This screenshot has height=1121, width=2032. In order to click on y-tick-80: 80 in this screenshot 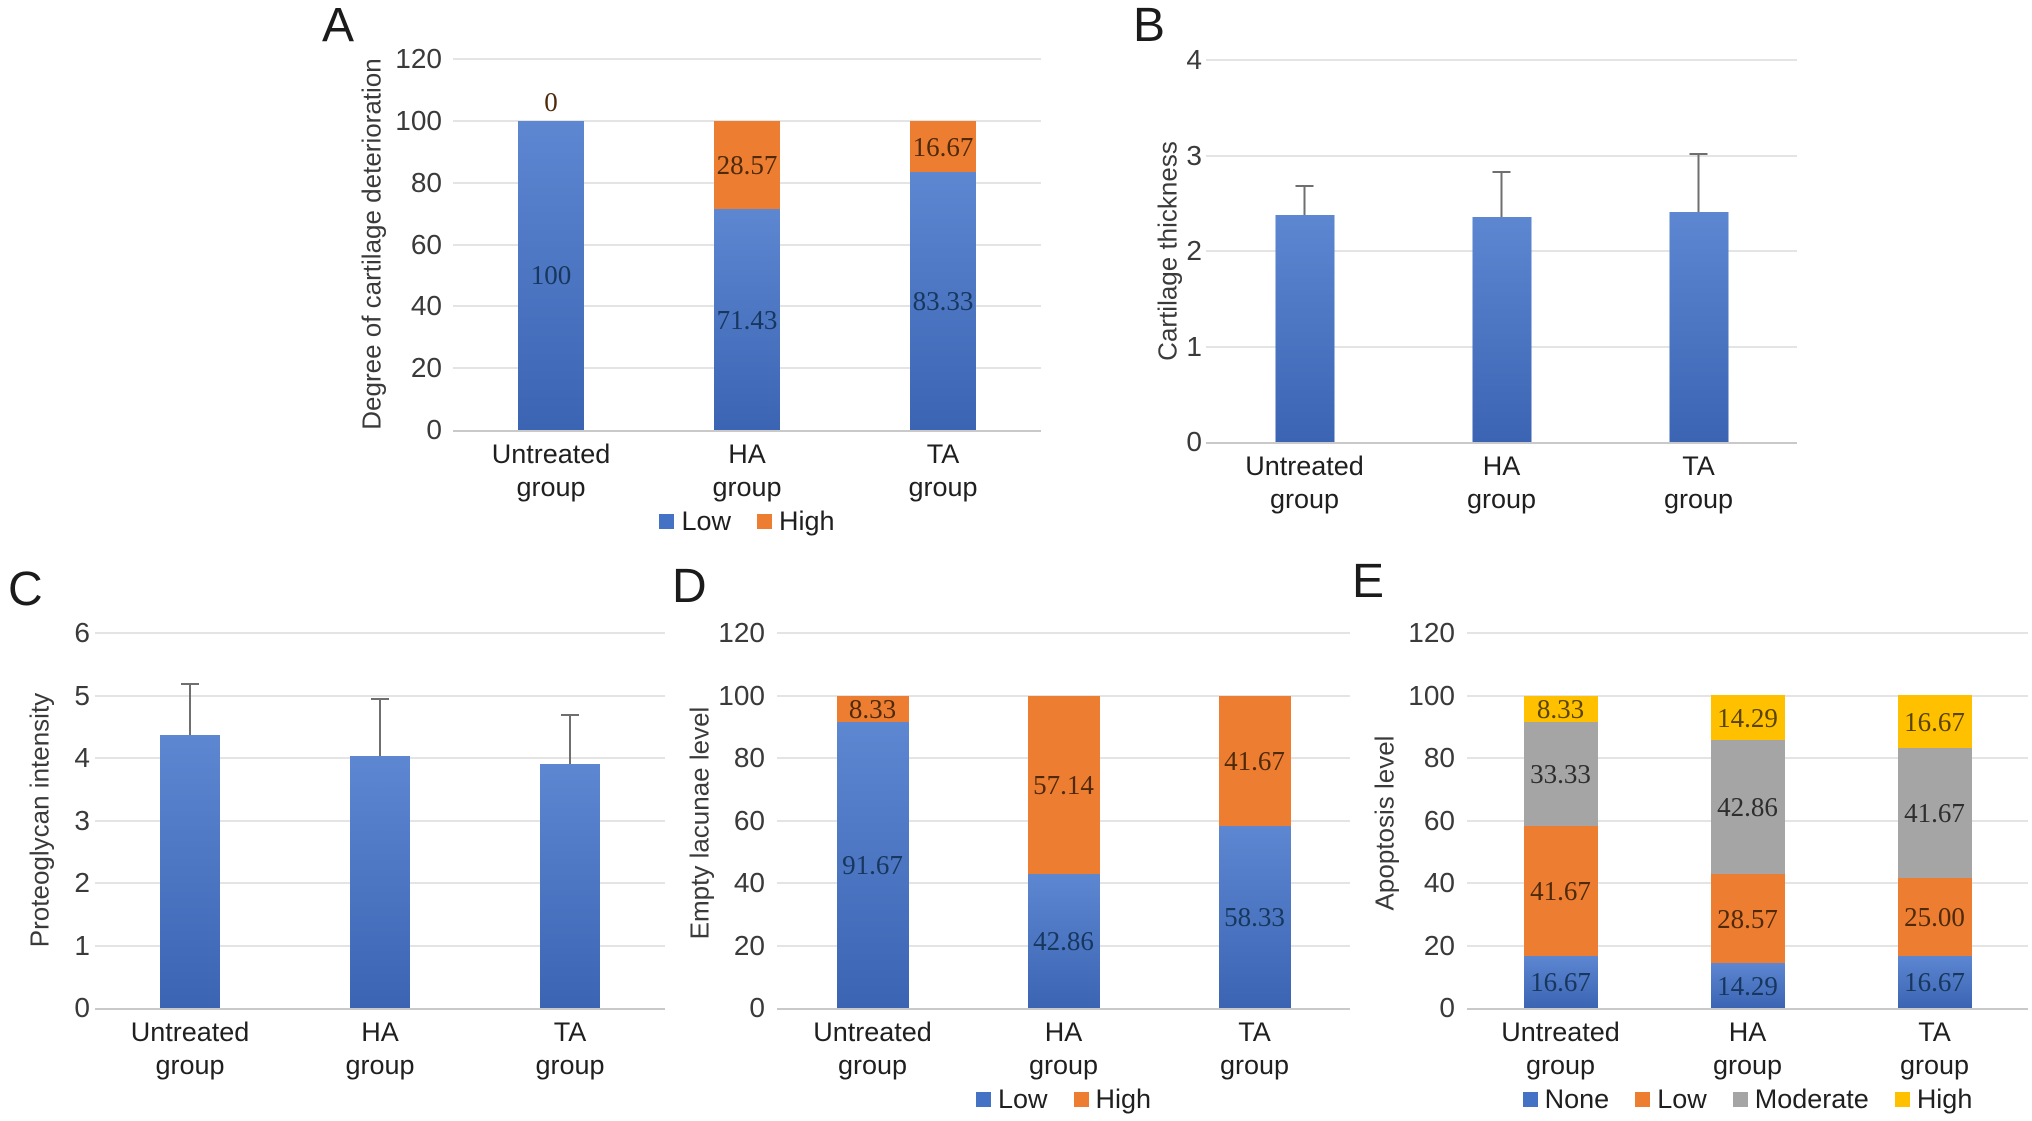, I will do `click(1439, 757)`.